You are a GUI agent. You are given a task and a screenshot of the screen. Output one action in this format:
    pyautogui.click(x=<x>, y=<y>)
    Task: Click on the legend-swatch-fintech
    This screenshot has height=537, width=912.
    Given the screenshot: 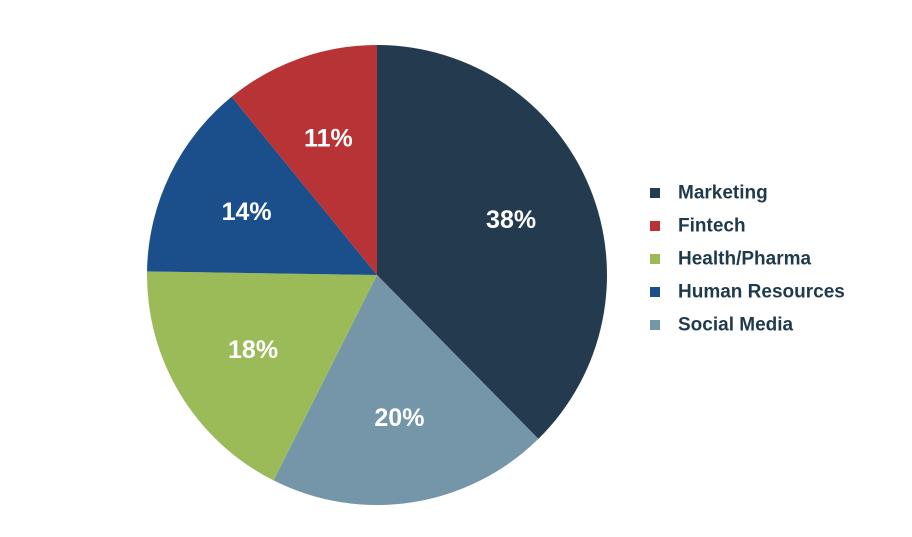 What is the action you would take?
    pyautogui.click(x=655, y=226)
    